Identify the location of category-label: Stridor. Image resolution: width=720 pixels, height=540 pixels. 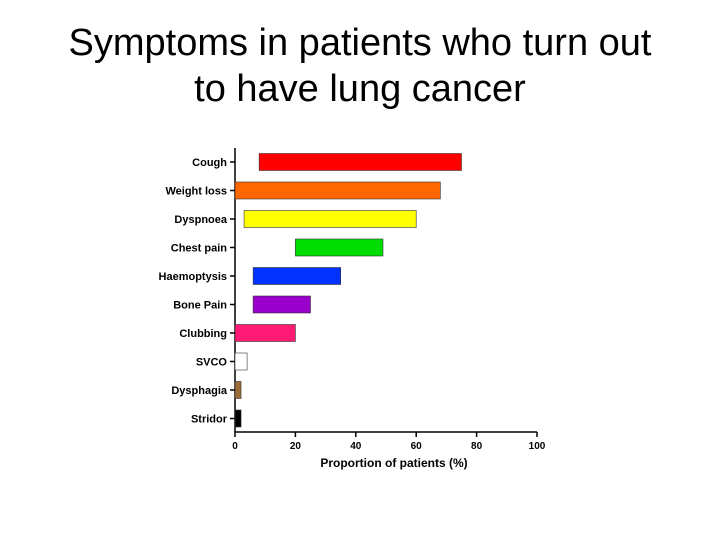
(209, 420).